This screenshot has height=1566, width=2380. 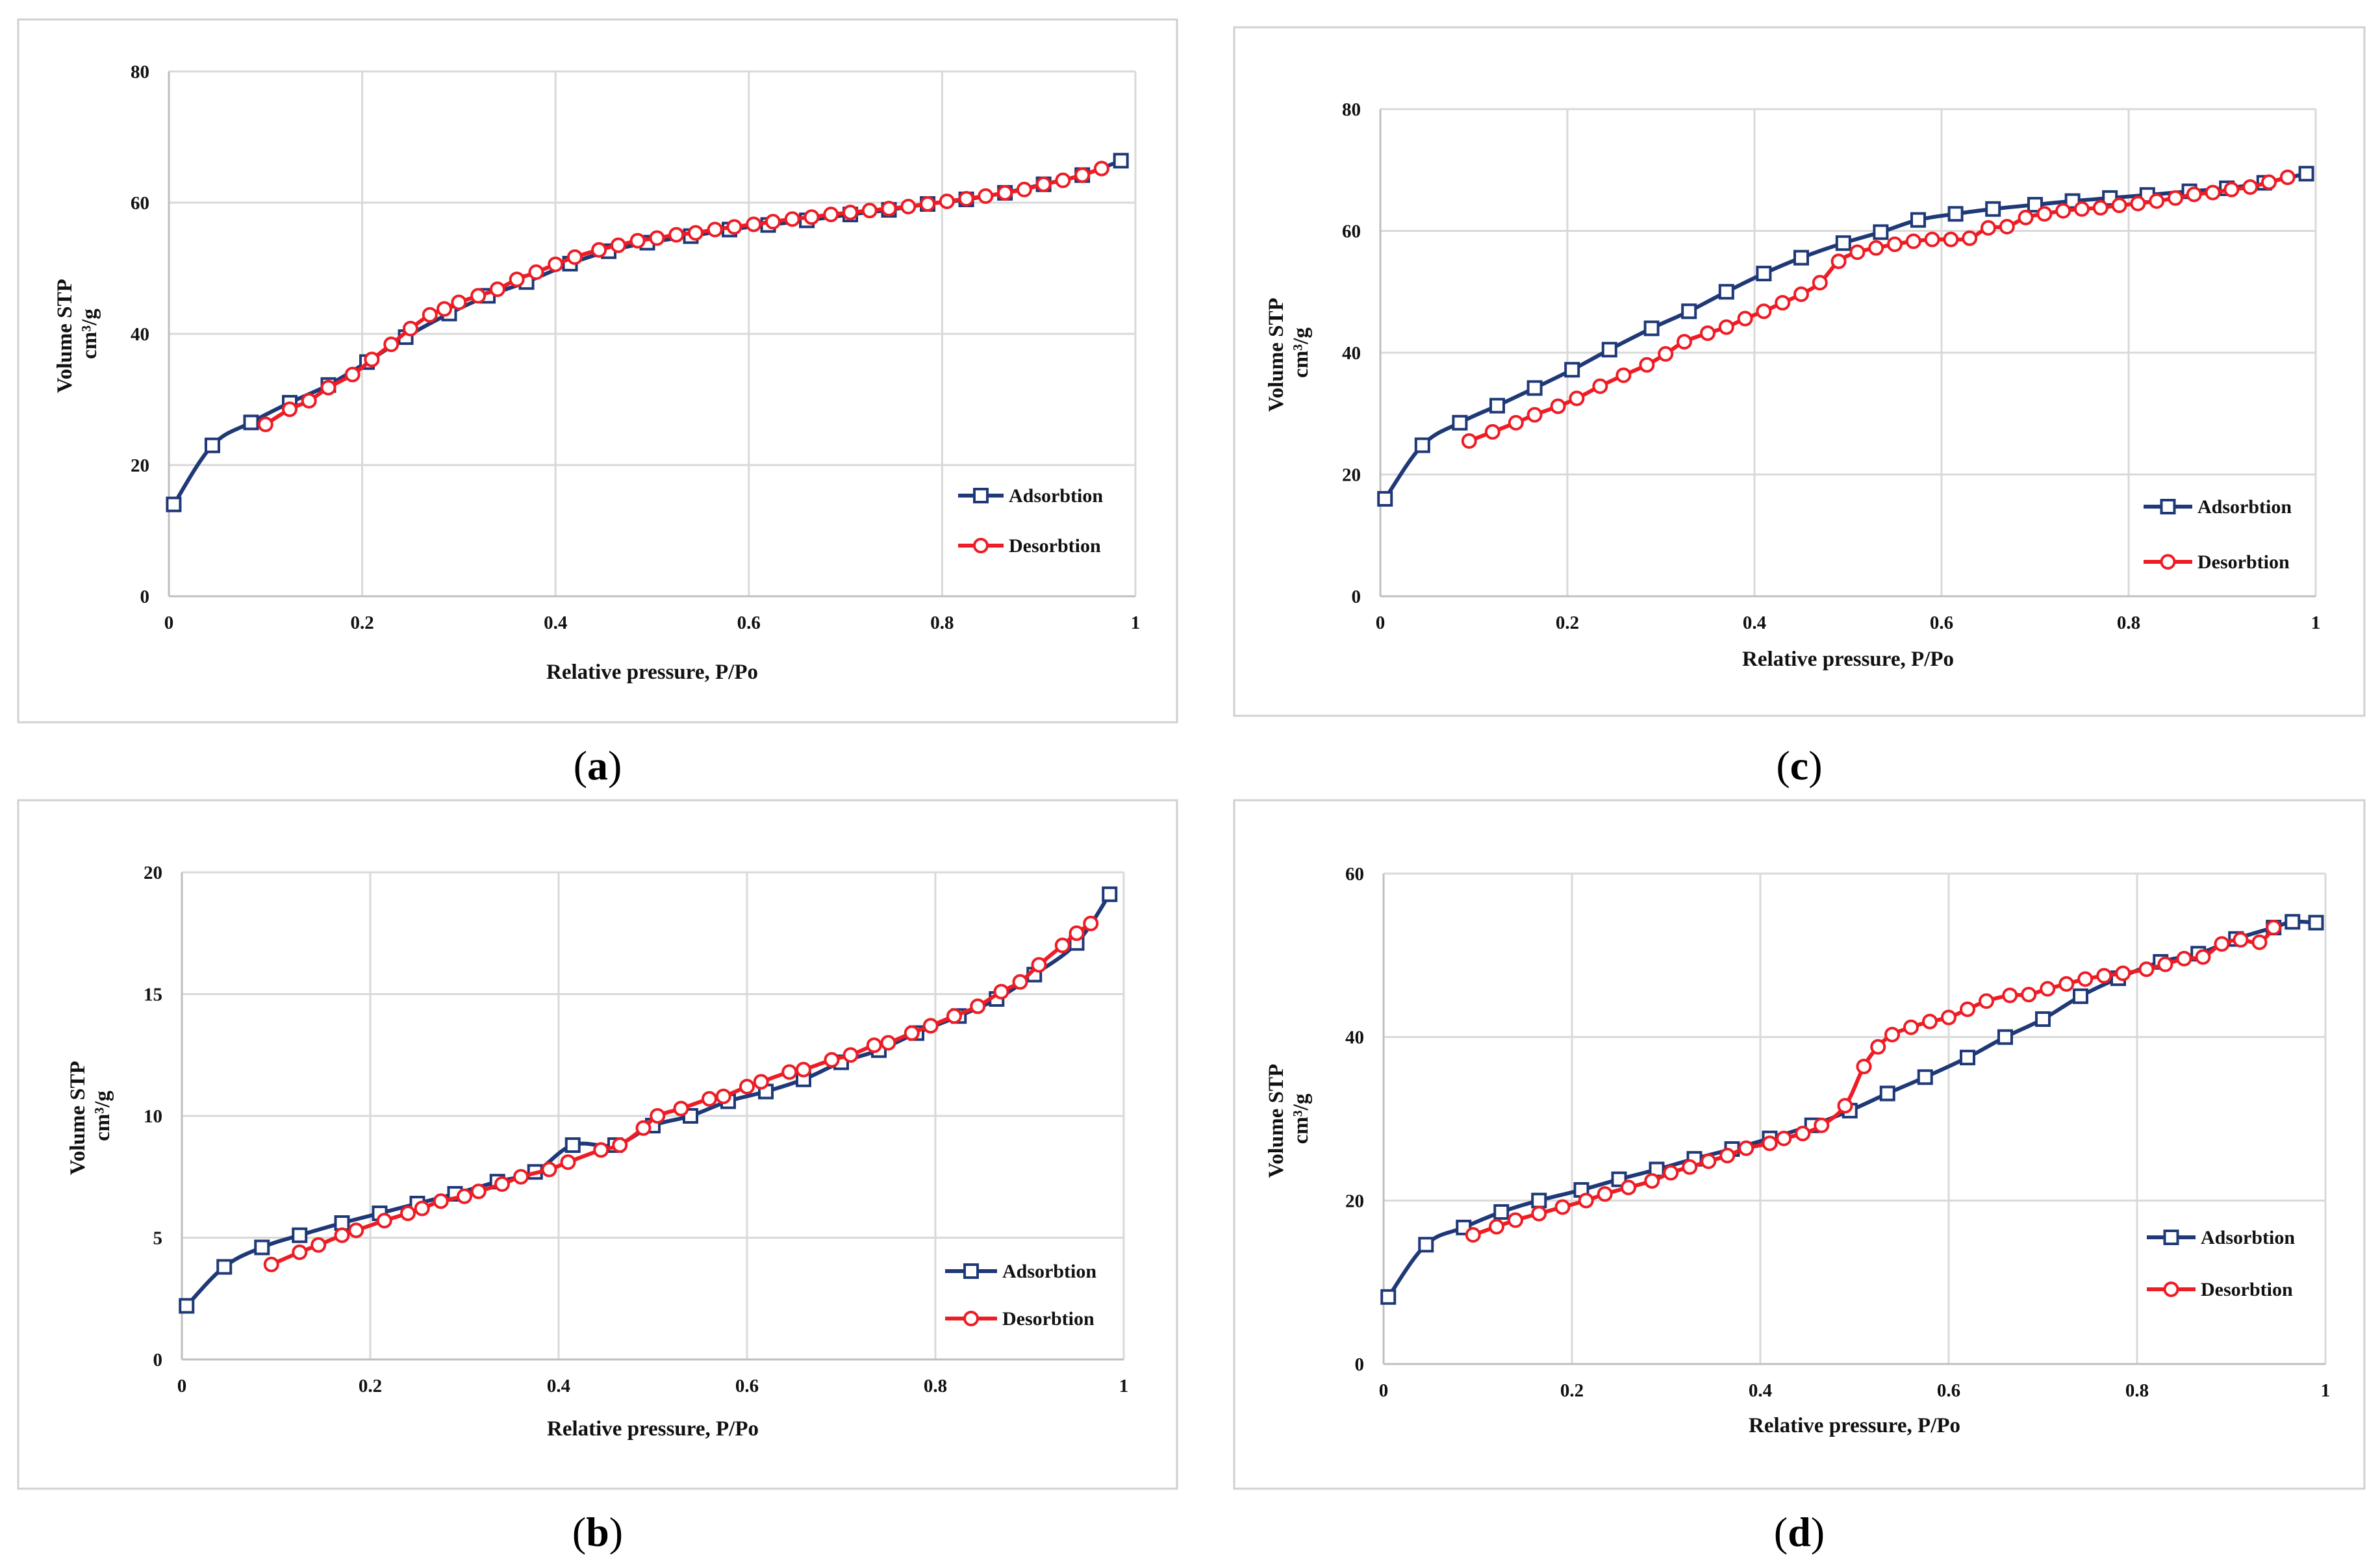 I want to click on x-tick-label: 0, so click(x=182, y=1386).